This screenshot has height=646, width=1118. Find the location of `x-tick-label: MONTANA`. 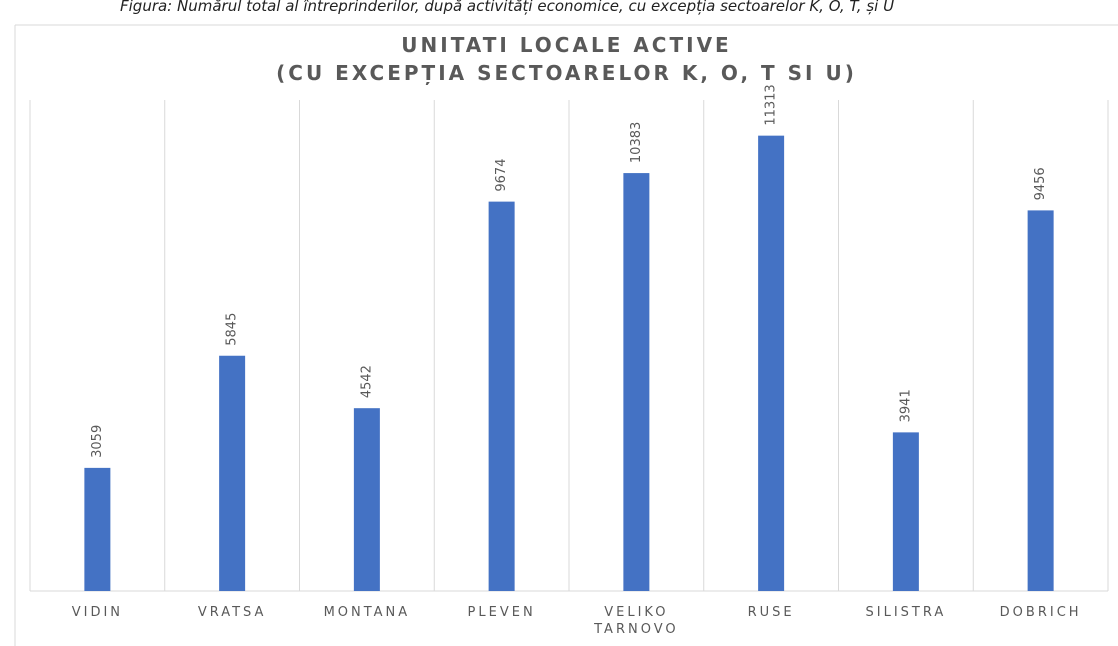

x-tick-label: MONTANA is located at coordinates (367, 612).